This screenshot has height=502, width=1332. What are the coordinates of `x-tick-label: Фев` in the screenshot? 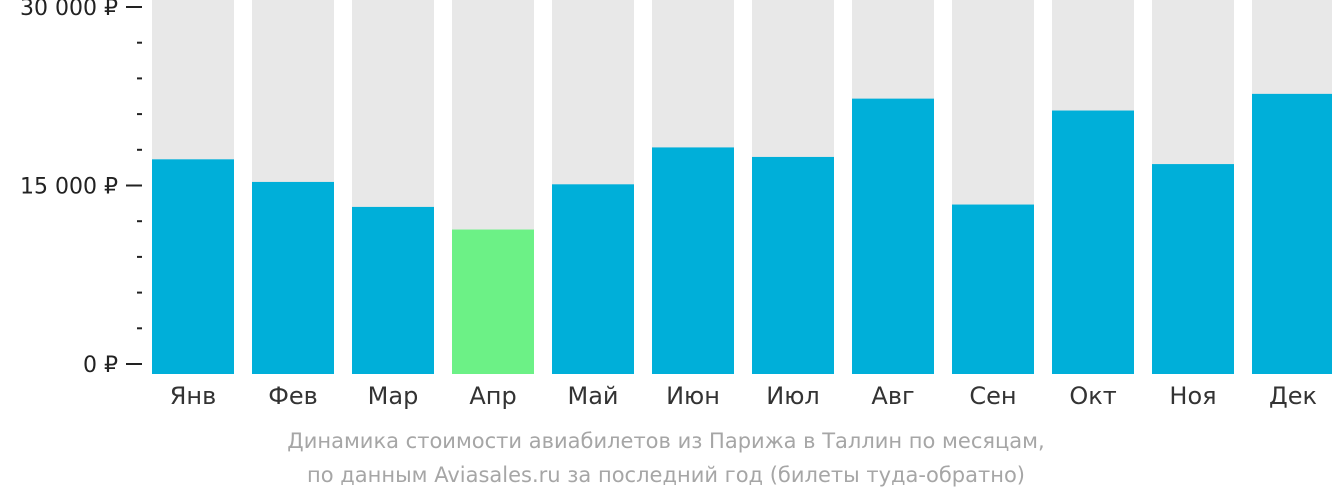 It's located at (293, 396).